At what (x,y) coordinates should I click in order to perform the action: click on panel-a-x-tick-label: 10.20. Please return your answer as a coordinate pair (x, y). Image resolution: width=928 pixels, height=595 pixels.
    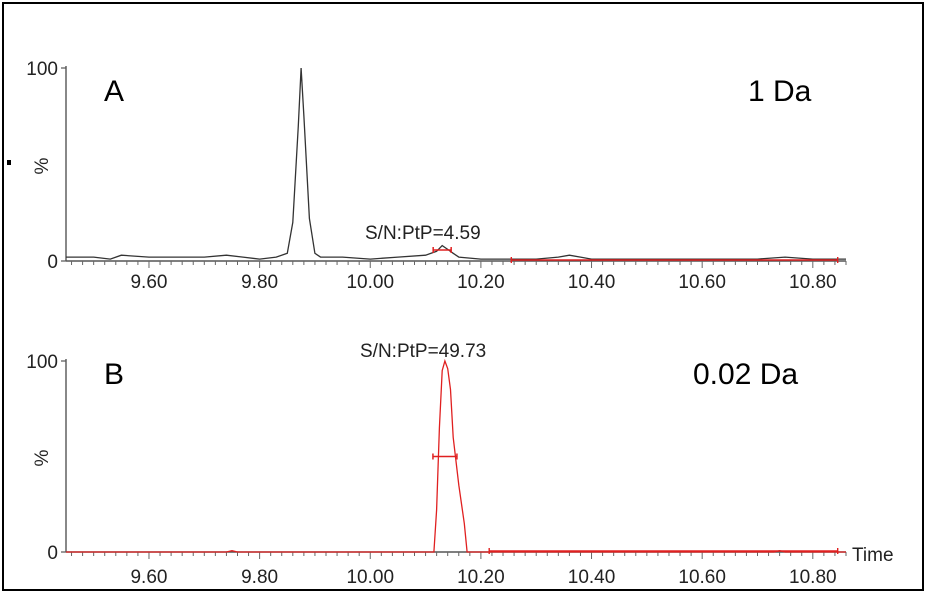
    Looking at the image, I should click on (481, 282).